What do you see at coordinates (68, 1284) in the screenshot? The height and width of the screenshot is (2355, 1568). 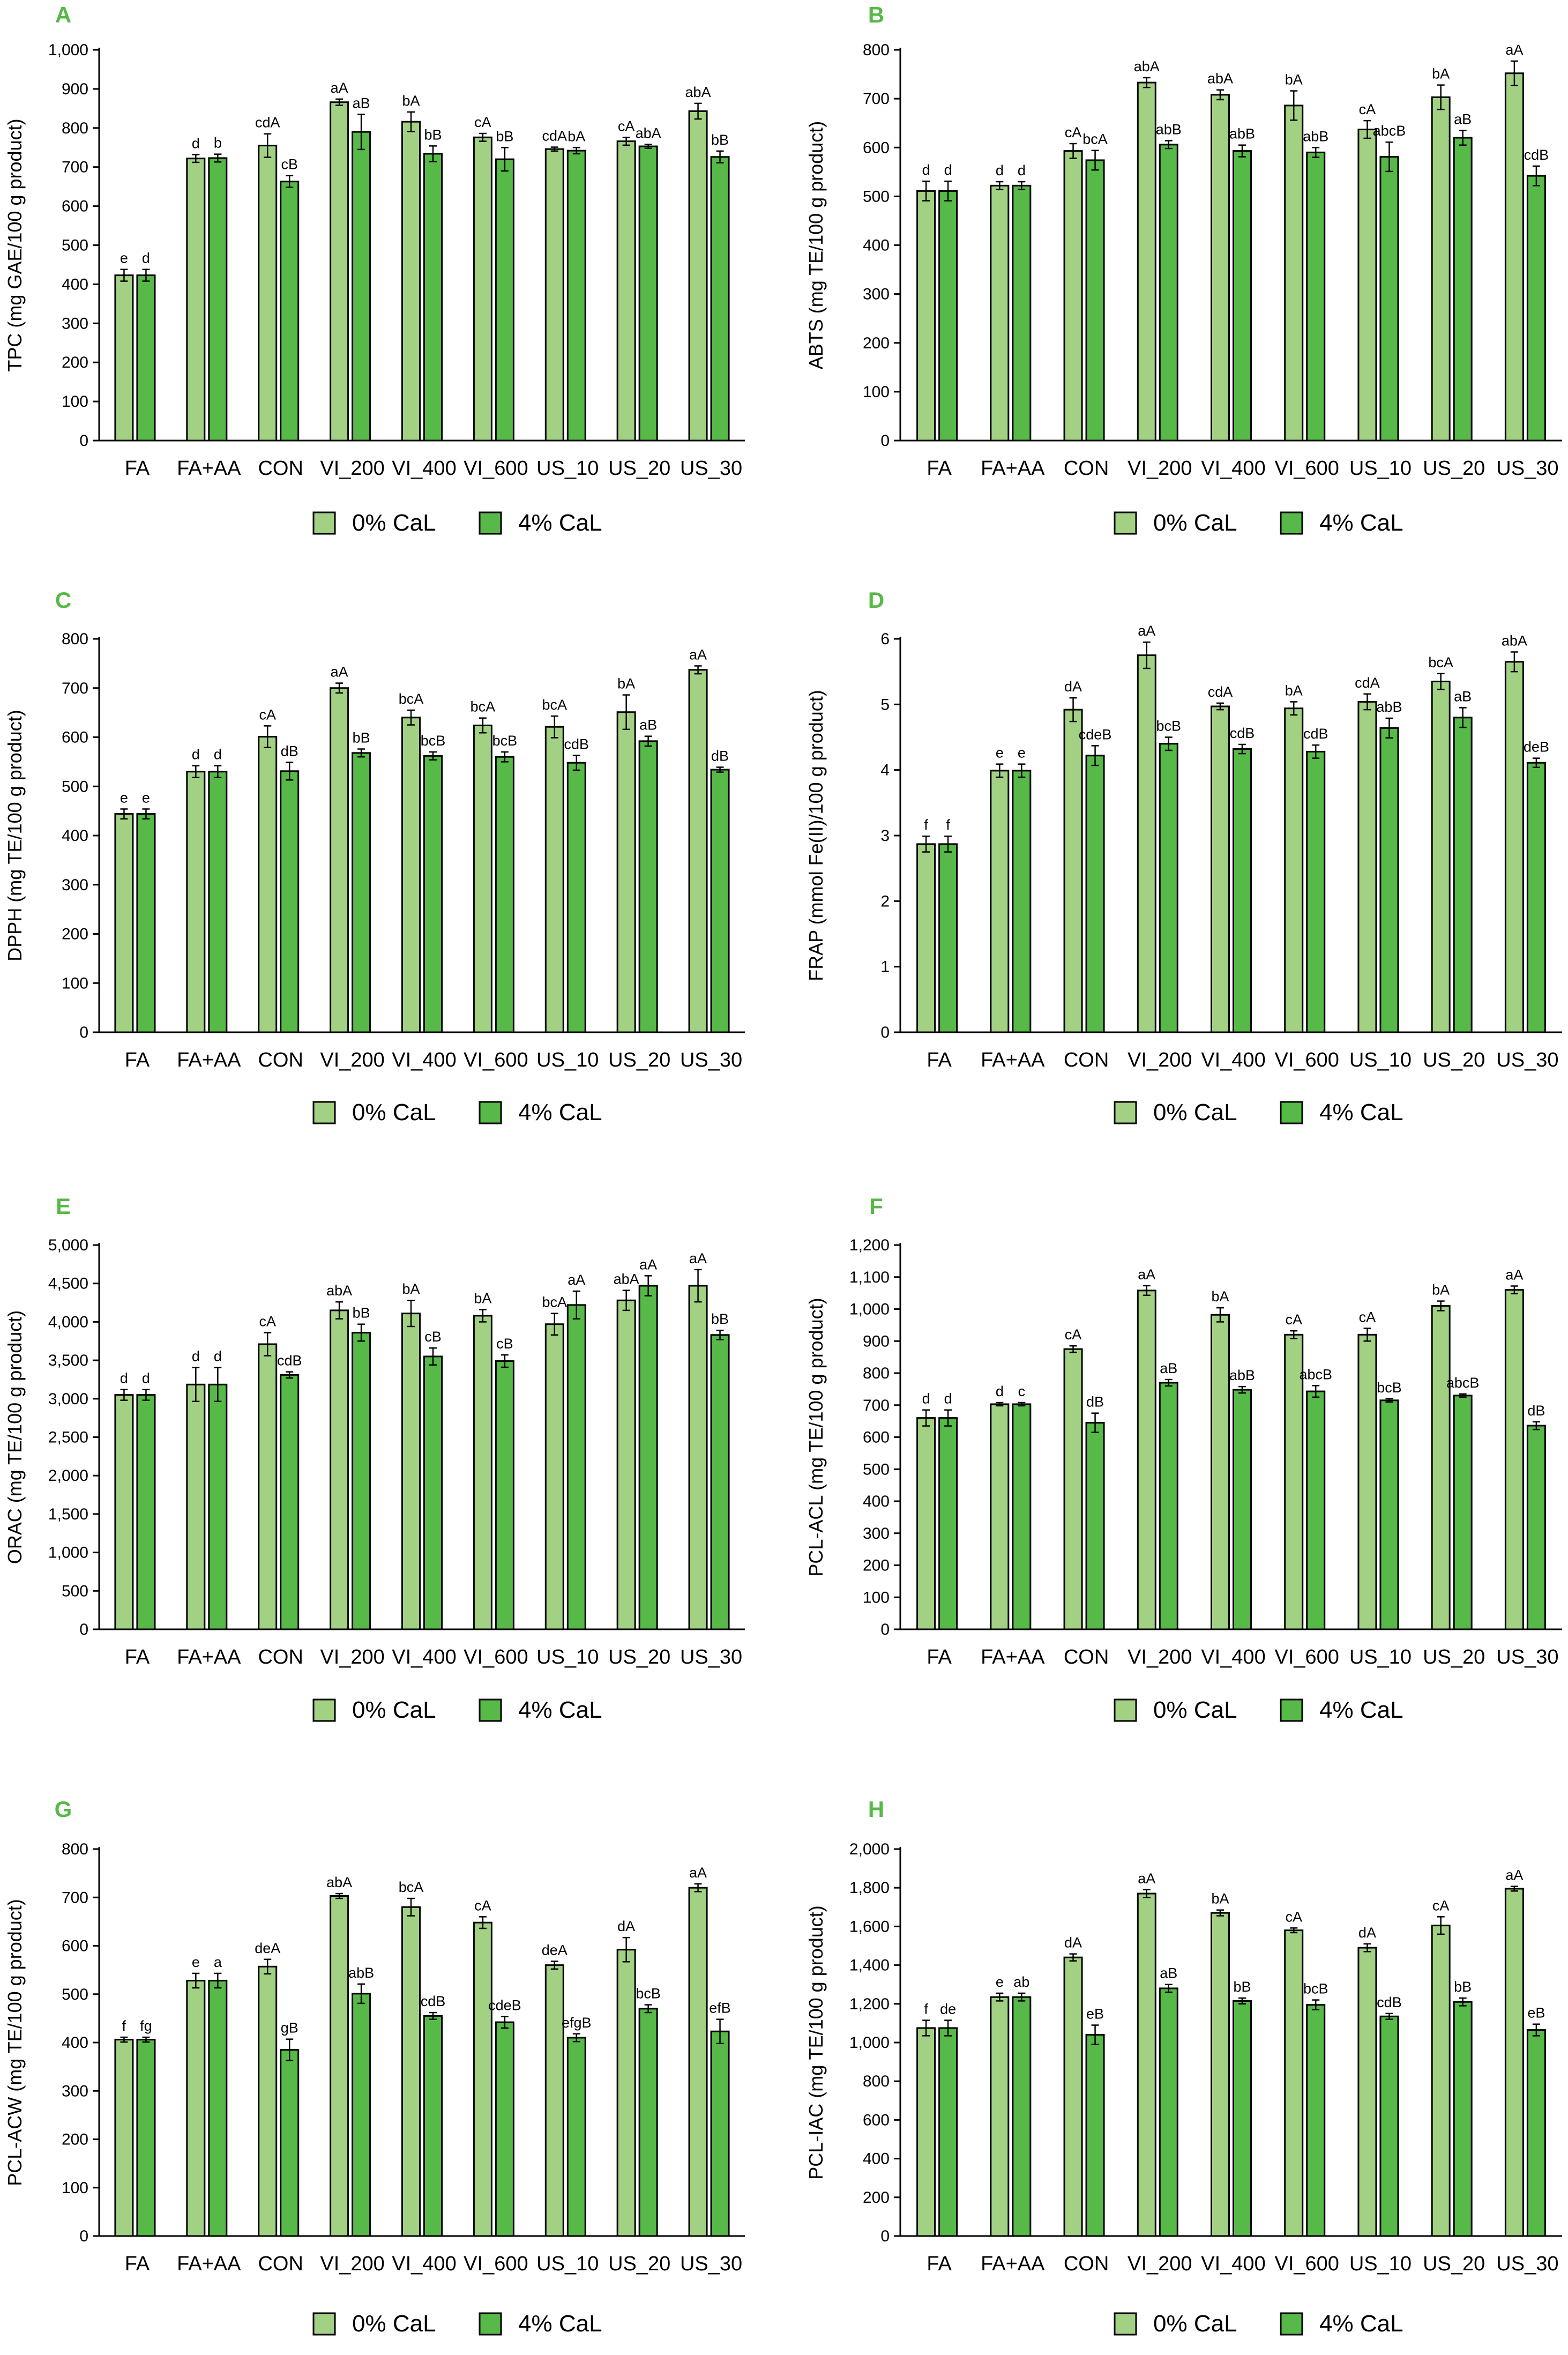 I see `y-tick-label: 4,500` at bounding box center [68, 1284].